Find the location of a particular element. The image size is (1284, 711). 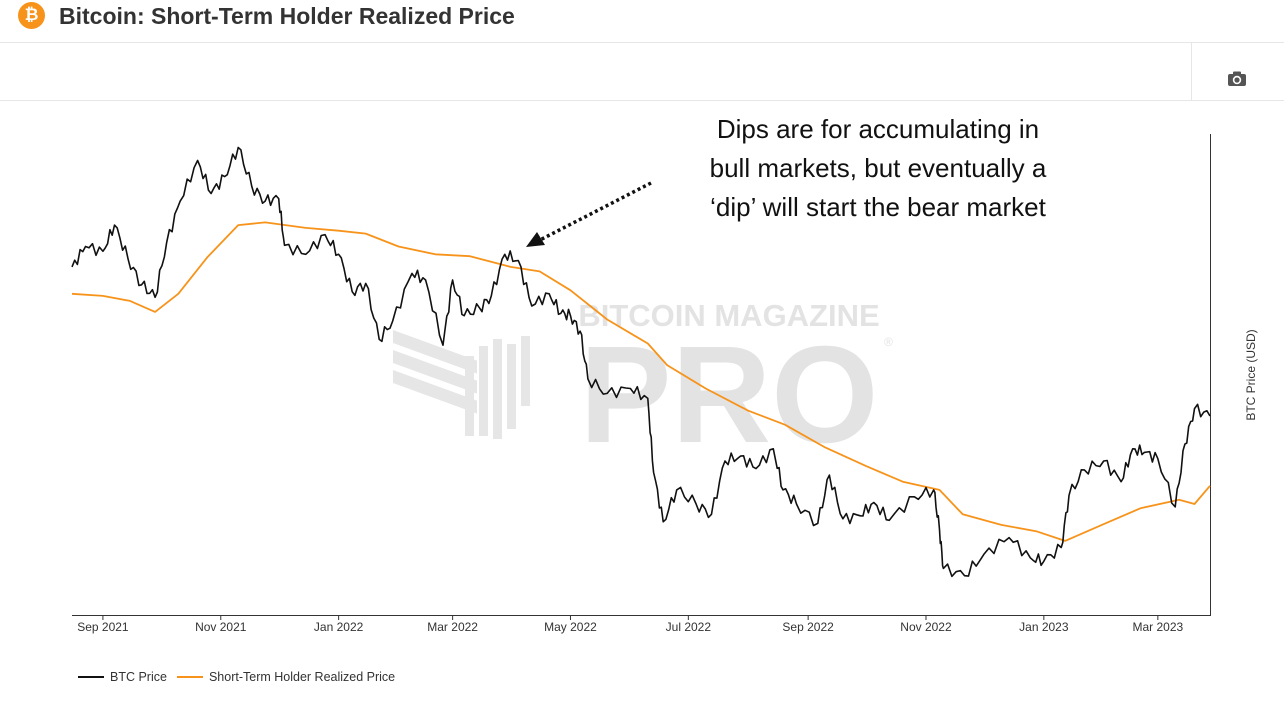

watermark-line2: PRO is located at coordinates (728, 395).